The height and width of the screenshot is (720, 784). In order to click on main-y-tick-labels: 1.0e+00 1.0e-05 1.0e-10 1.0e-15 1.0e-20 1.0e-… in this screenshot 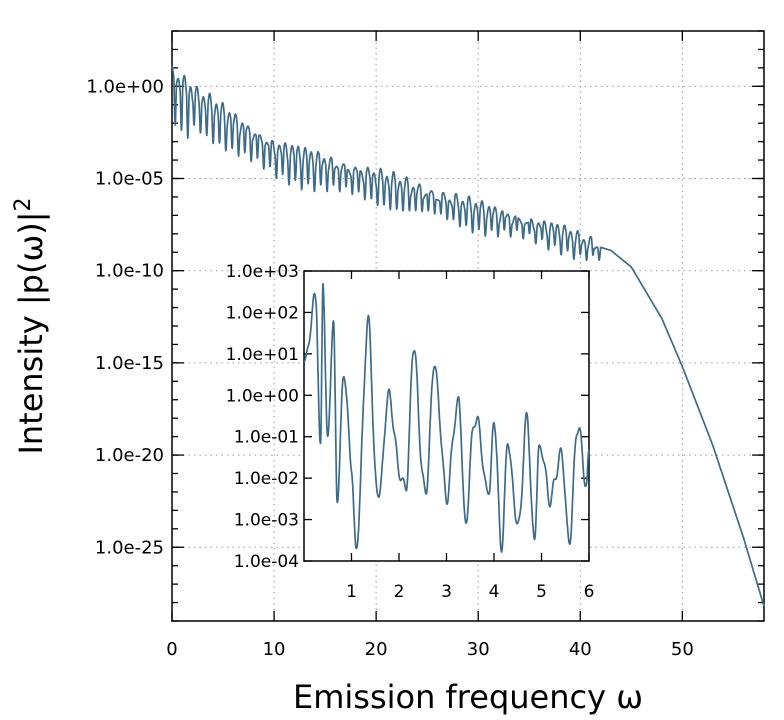, I will do `click(125, 317)`.